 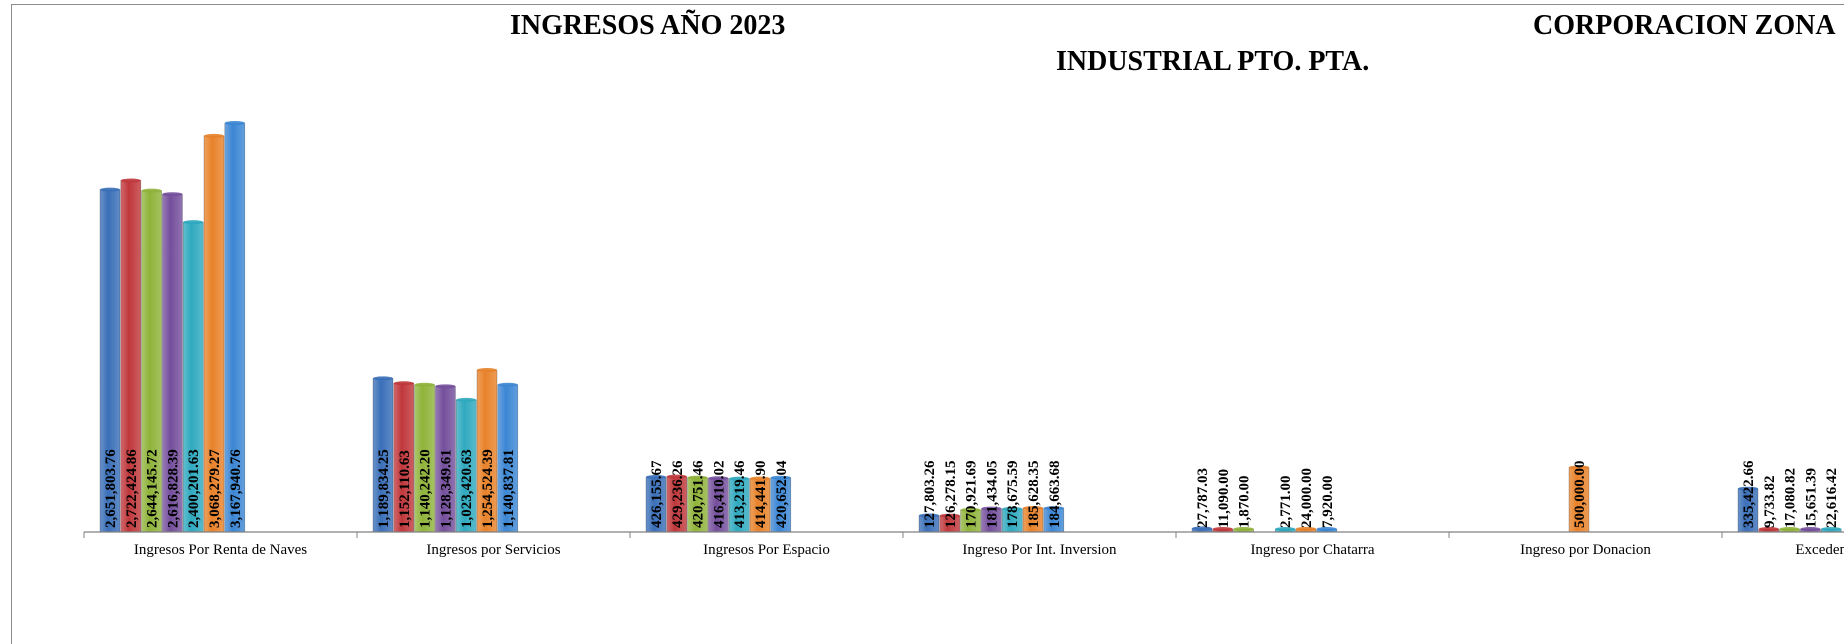 What do you see at coordinates (951, 495) in the screenshot?
I see `value-label: 126,278.15` at bounding box center [951, 495].